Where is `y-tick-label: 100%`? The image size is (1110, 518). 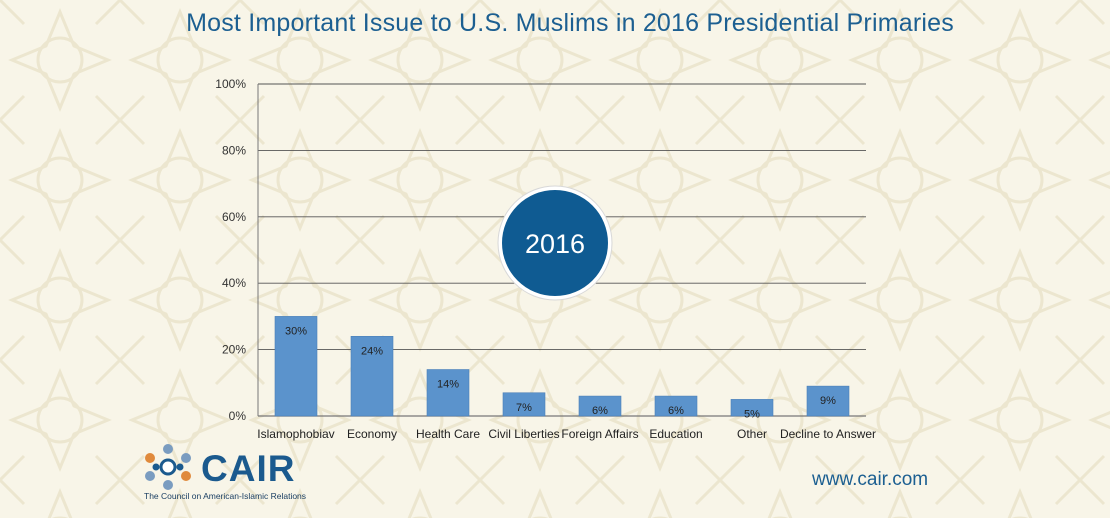 y-tick-label: 100% is located at coordinates (230, 84).